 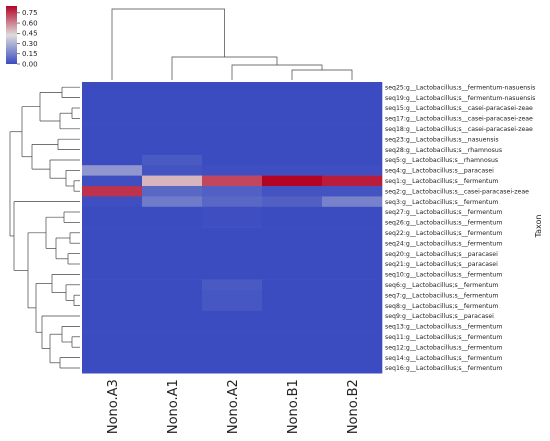 What do you see at coordinates (44, 227) in the screenshot?
I see `row-dendrogram` at bounding box center [44, 227].